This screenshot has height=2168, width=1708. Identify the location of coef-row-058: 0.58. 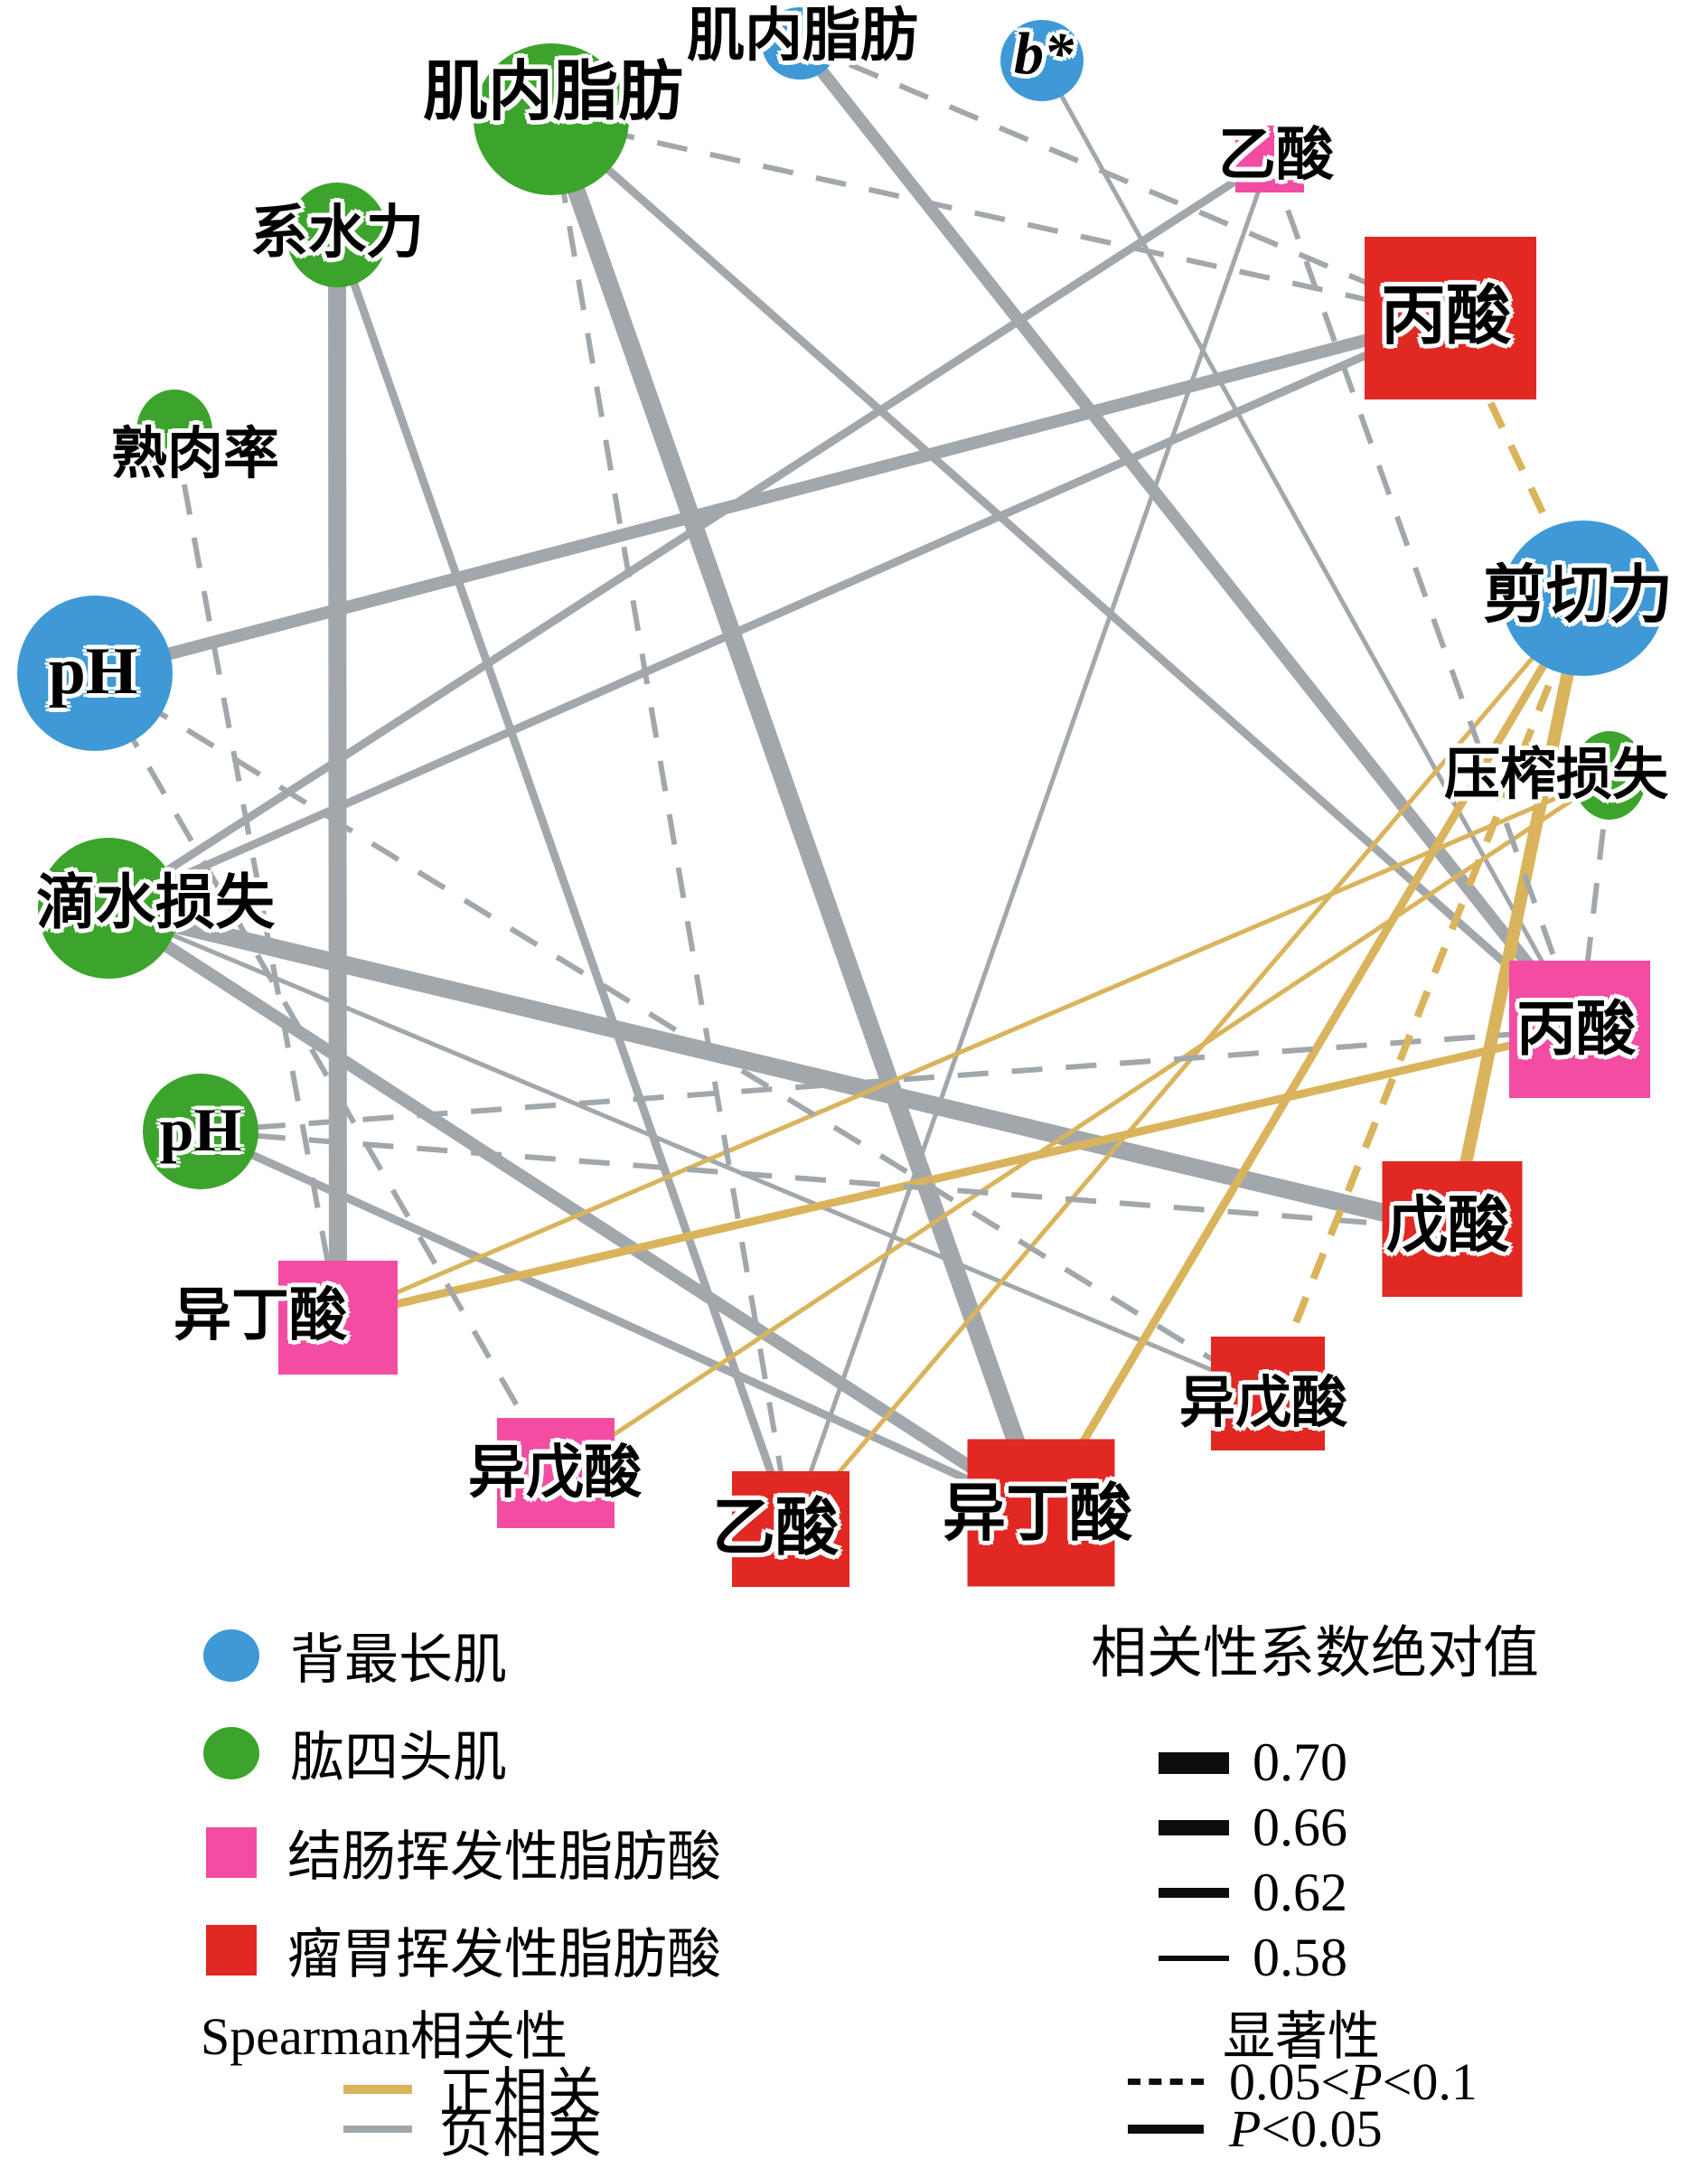
(1253, 1958).